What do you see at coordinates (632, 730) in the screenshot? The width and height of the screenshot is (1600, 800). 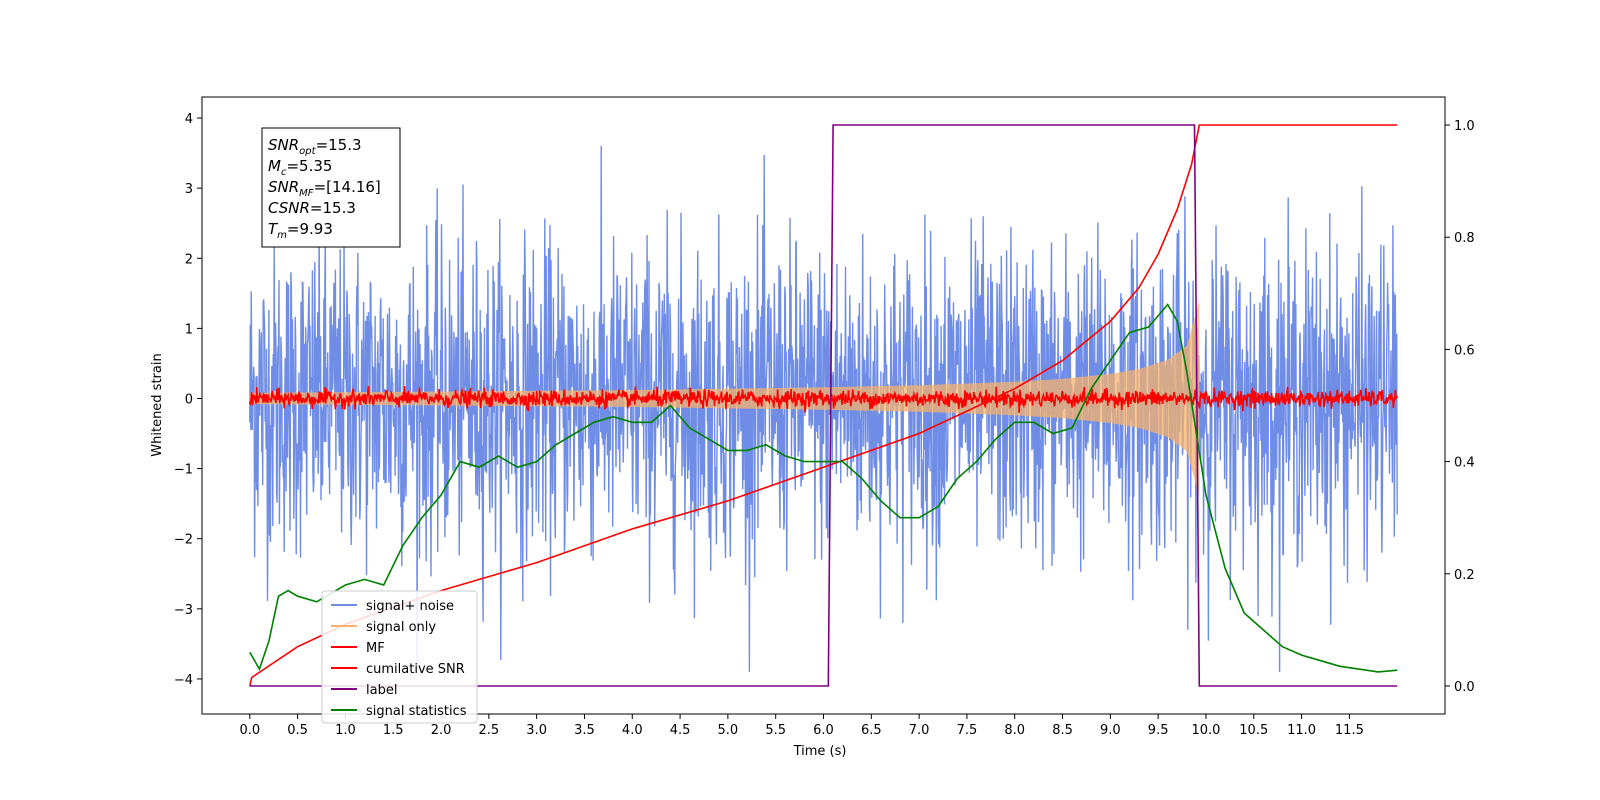 I see `x-tick-label: 4.0` at bounding box center [632, 730].